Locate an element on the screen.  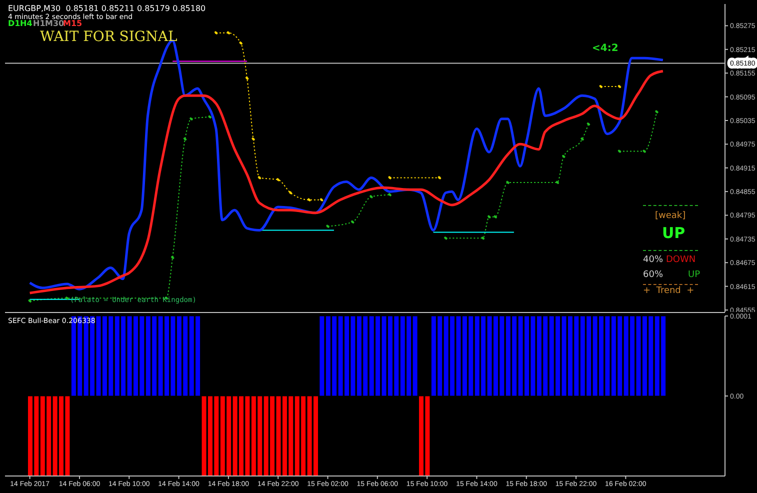
annotation: 60% is located at coordinates (653, 275).